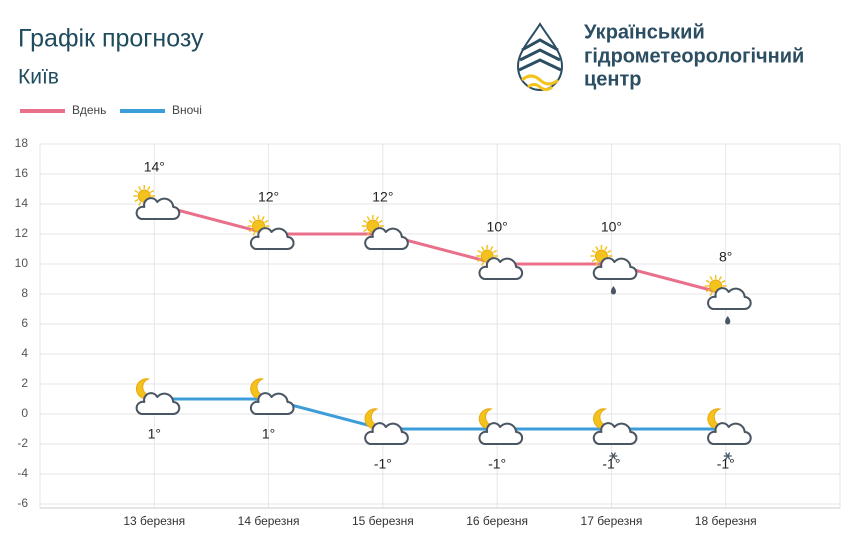  Describe the element at coordinates (440, 249) in the screenshot. I see `series-line` at that location.